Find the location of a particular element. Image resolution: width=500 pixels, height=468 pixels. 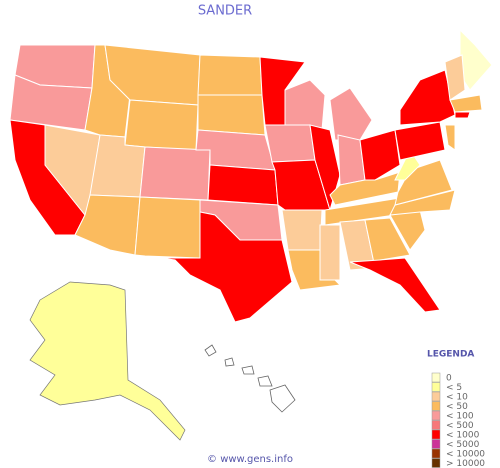

legend-label: < 5000 is located at coordinates (463, 445).